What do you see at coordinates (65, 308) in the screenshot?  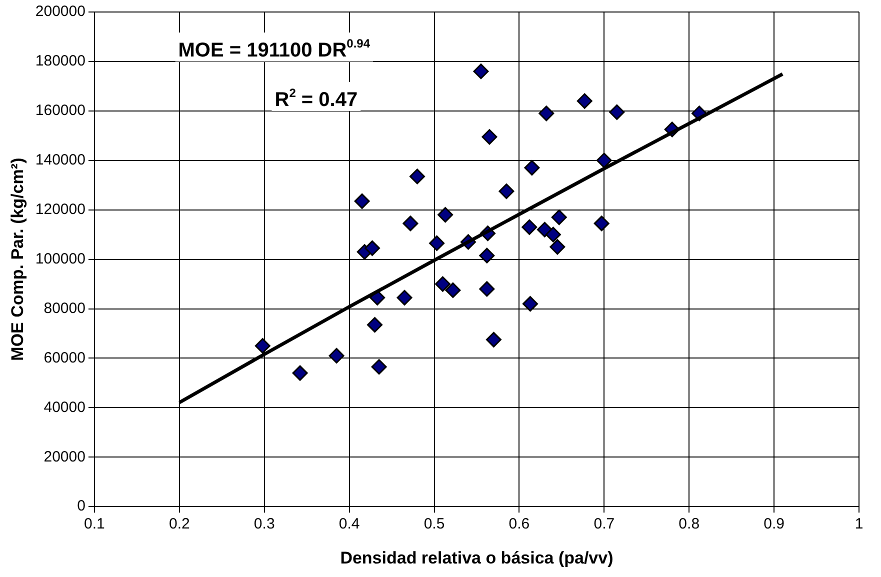 I see `y-tick-label: 80000` at bounding box center [65, 308].